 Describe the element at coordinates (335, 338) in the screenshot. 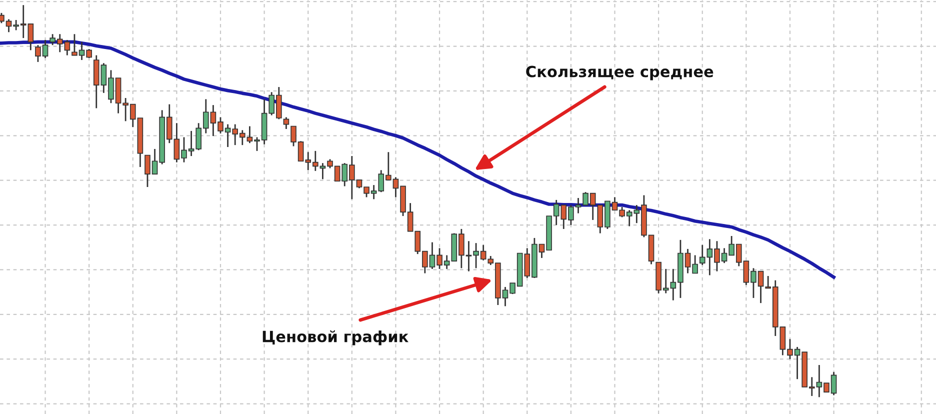

I see `annotation: Ценовой график` at that location.